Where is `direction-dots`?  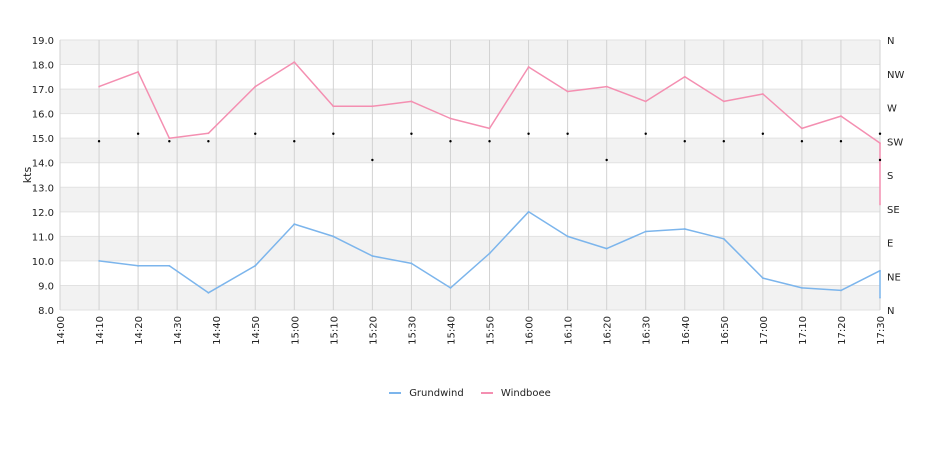
direction-dots is located at coordinates (489, 147).